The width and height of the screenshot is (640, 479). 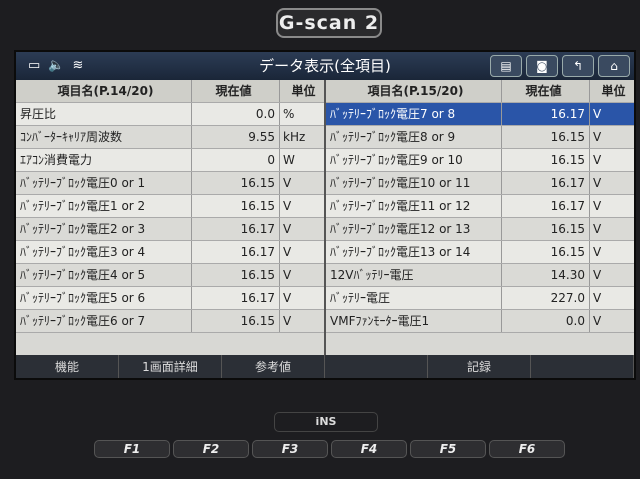 I want to click on home-icon: ⌂, so click(x=614, y=66).